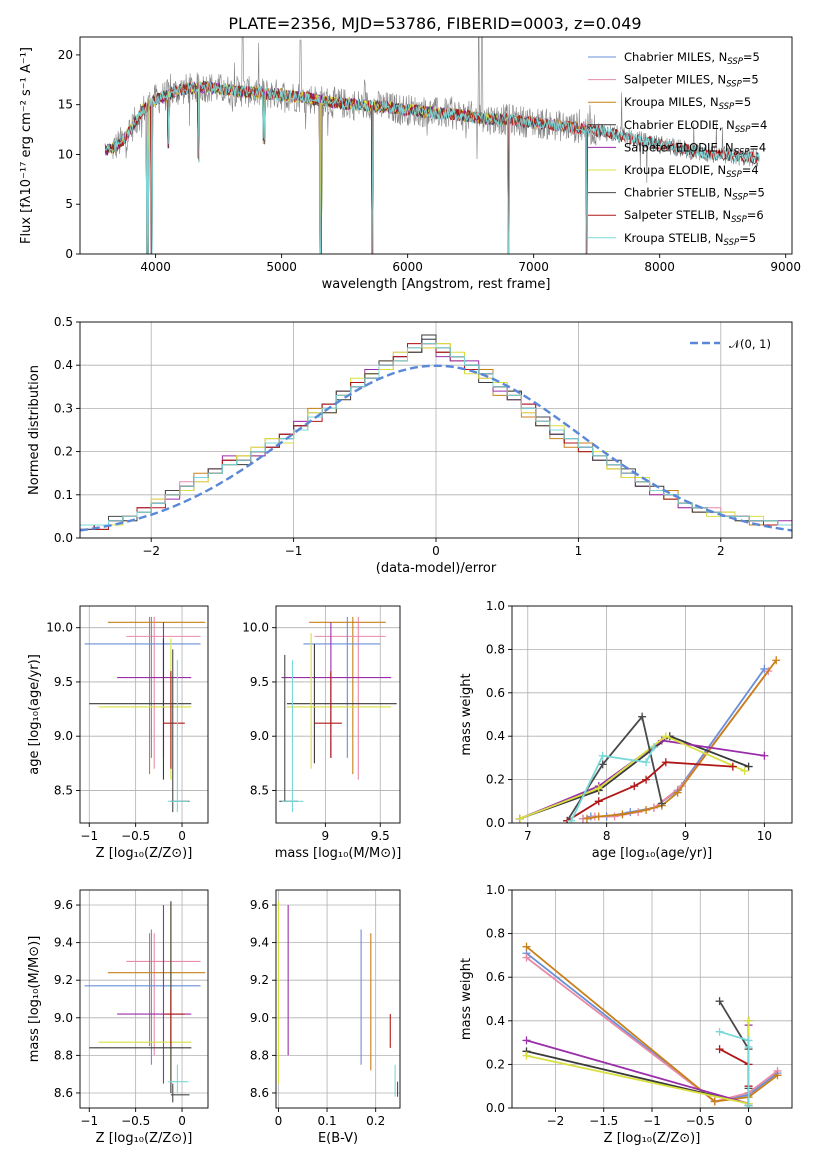 This screenshot has height=1170, width=819. Describe the element at coordinates (436, 568) in the screenshot. I see `x-axis-label: (data-model)/error` at that location.